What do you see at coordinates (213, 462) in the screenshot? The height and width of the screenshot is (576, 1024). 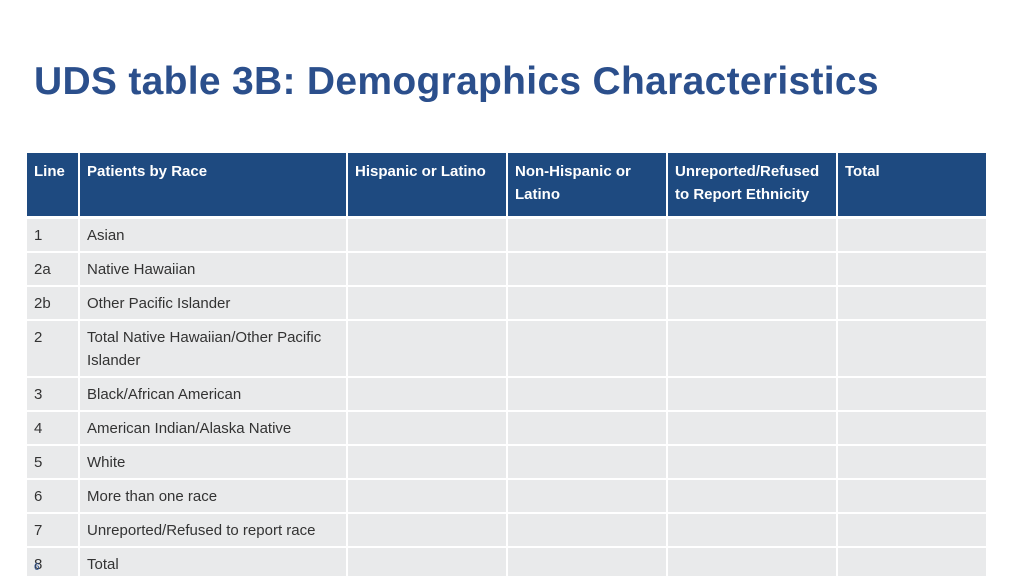 I see `race-cell: White` at bounding box center [213, 462].